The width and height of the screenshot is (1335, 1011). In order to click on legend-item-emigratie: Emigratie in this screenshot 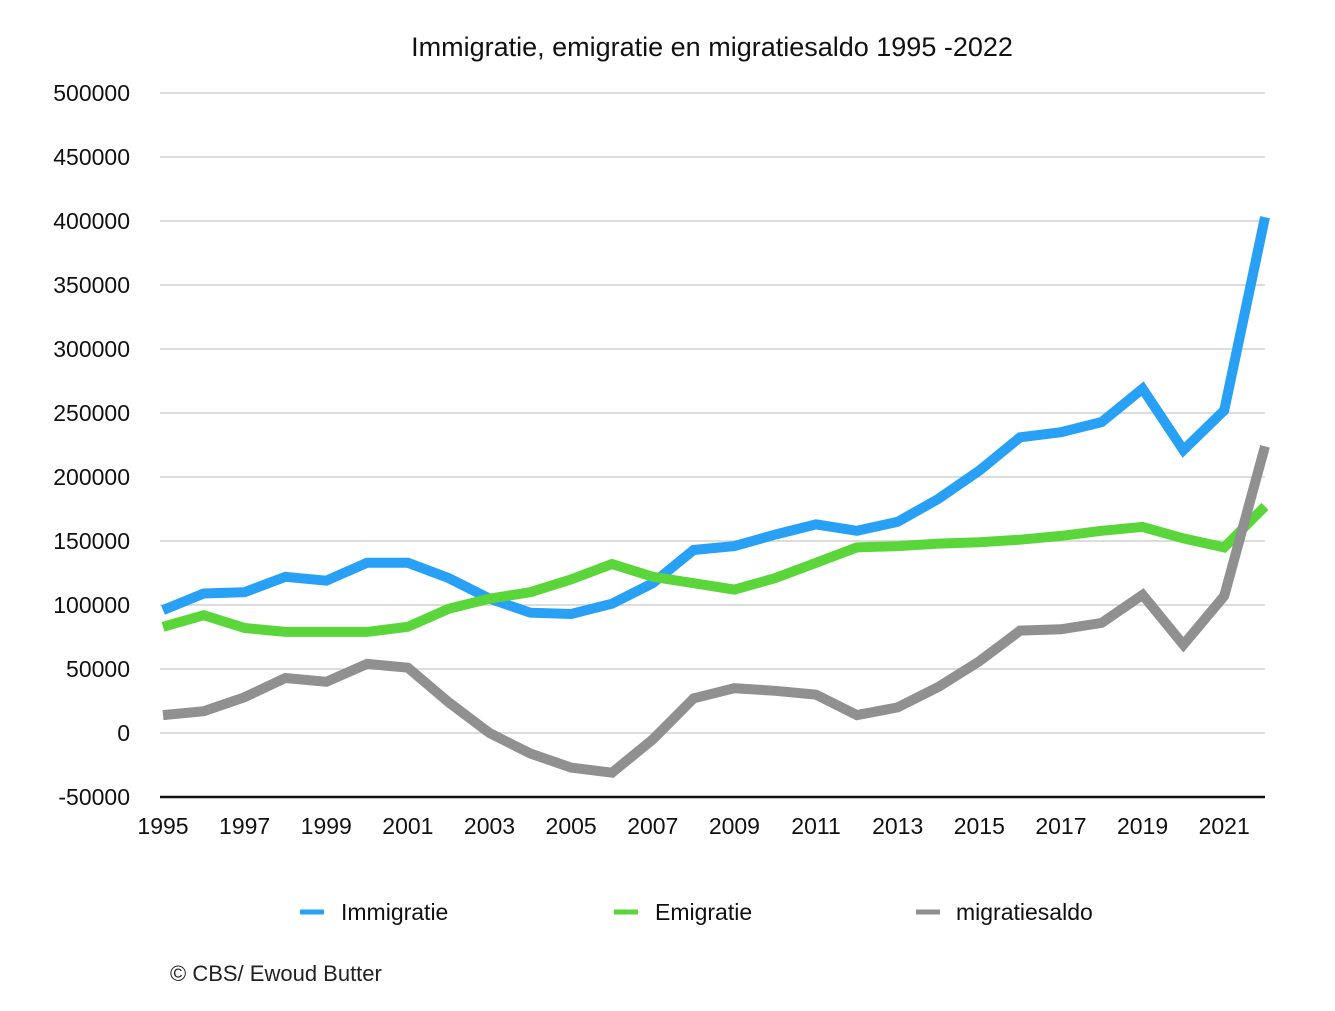, I will do `click(683, 912)`.